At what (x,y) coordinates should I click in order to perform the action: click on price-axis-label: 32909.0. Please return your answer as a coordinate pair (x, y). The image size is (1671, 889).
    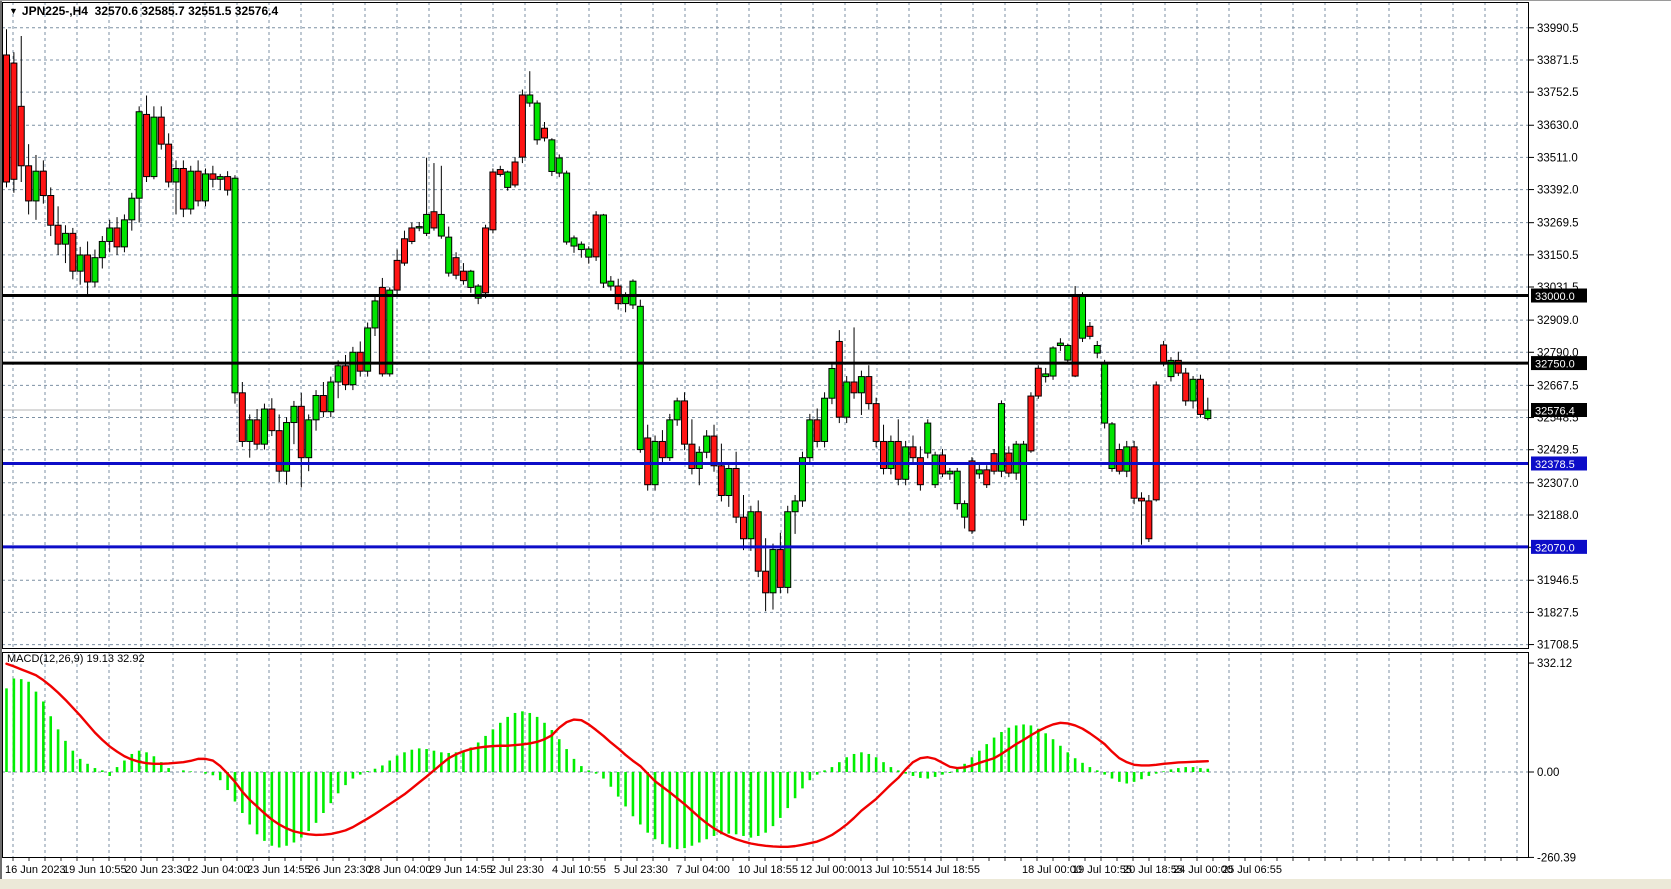
    Looking at the image, I should click on (1558, 321).